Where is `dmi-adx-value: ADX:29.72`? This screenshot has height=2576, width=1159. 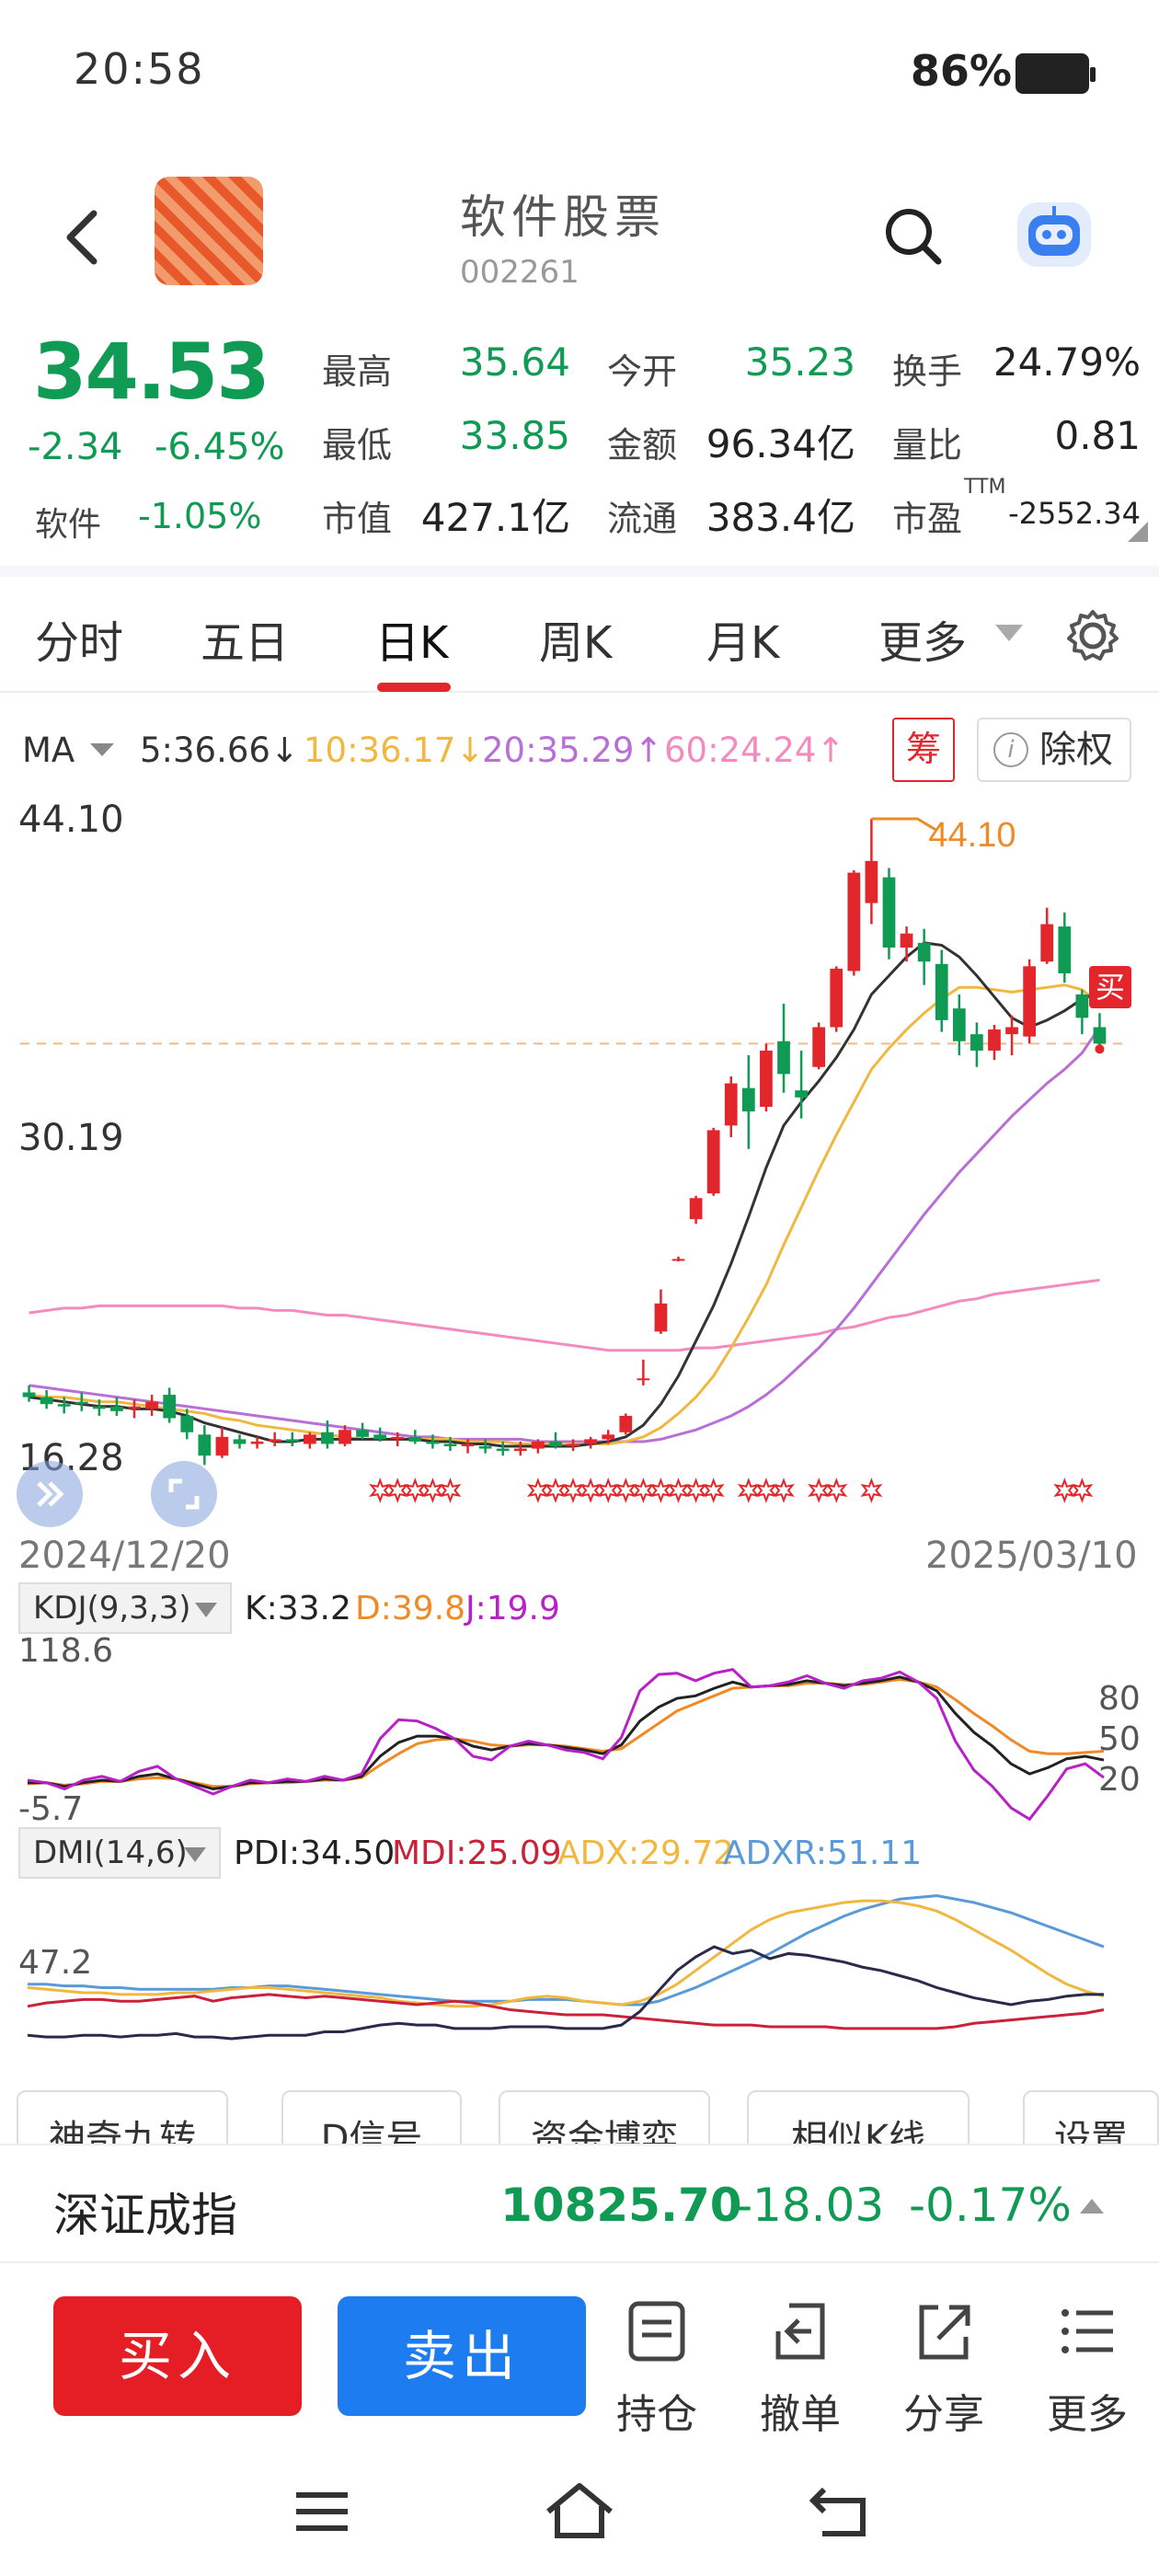
dmi-adx-value: ADX:29.72 is located at coordinates (646, 1853).